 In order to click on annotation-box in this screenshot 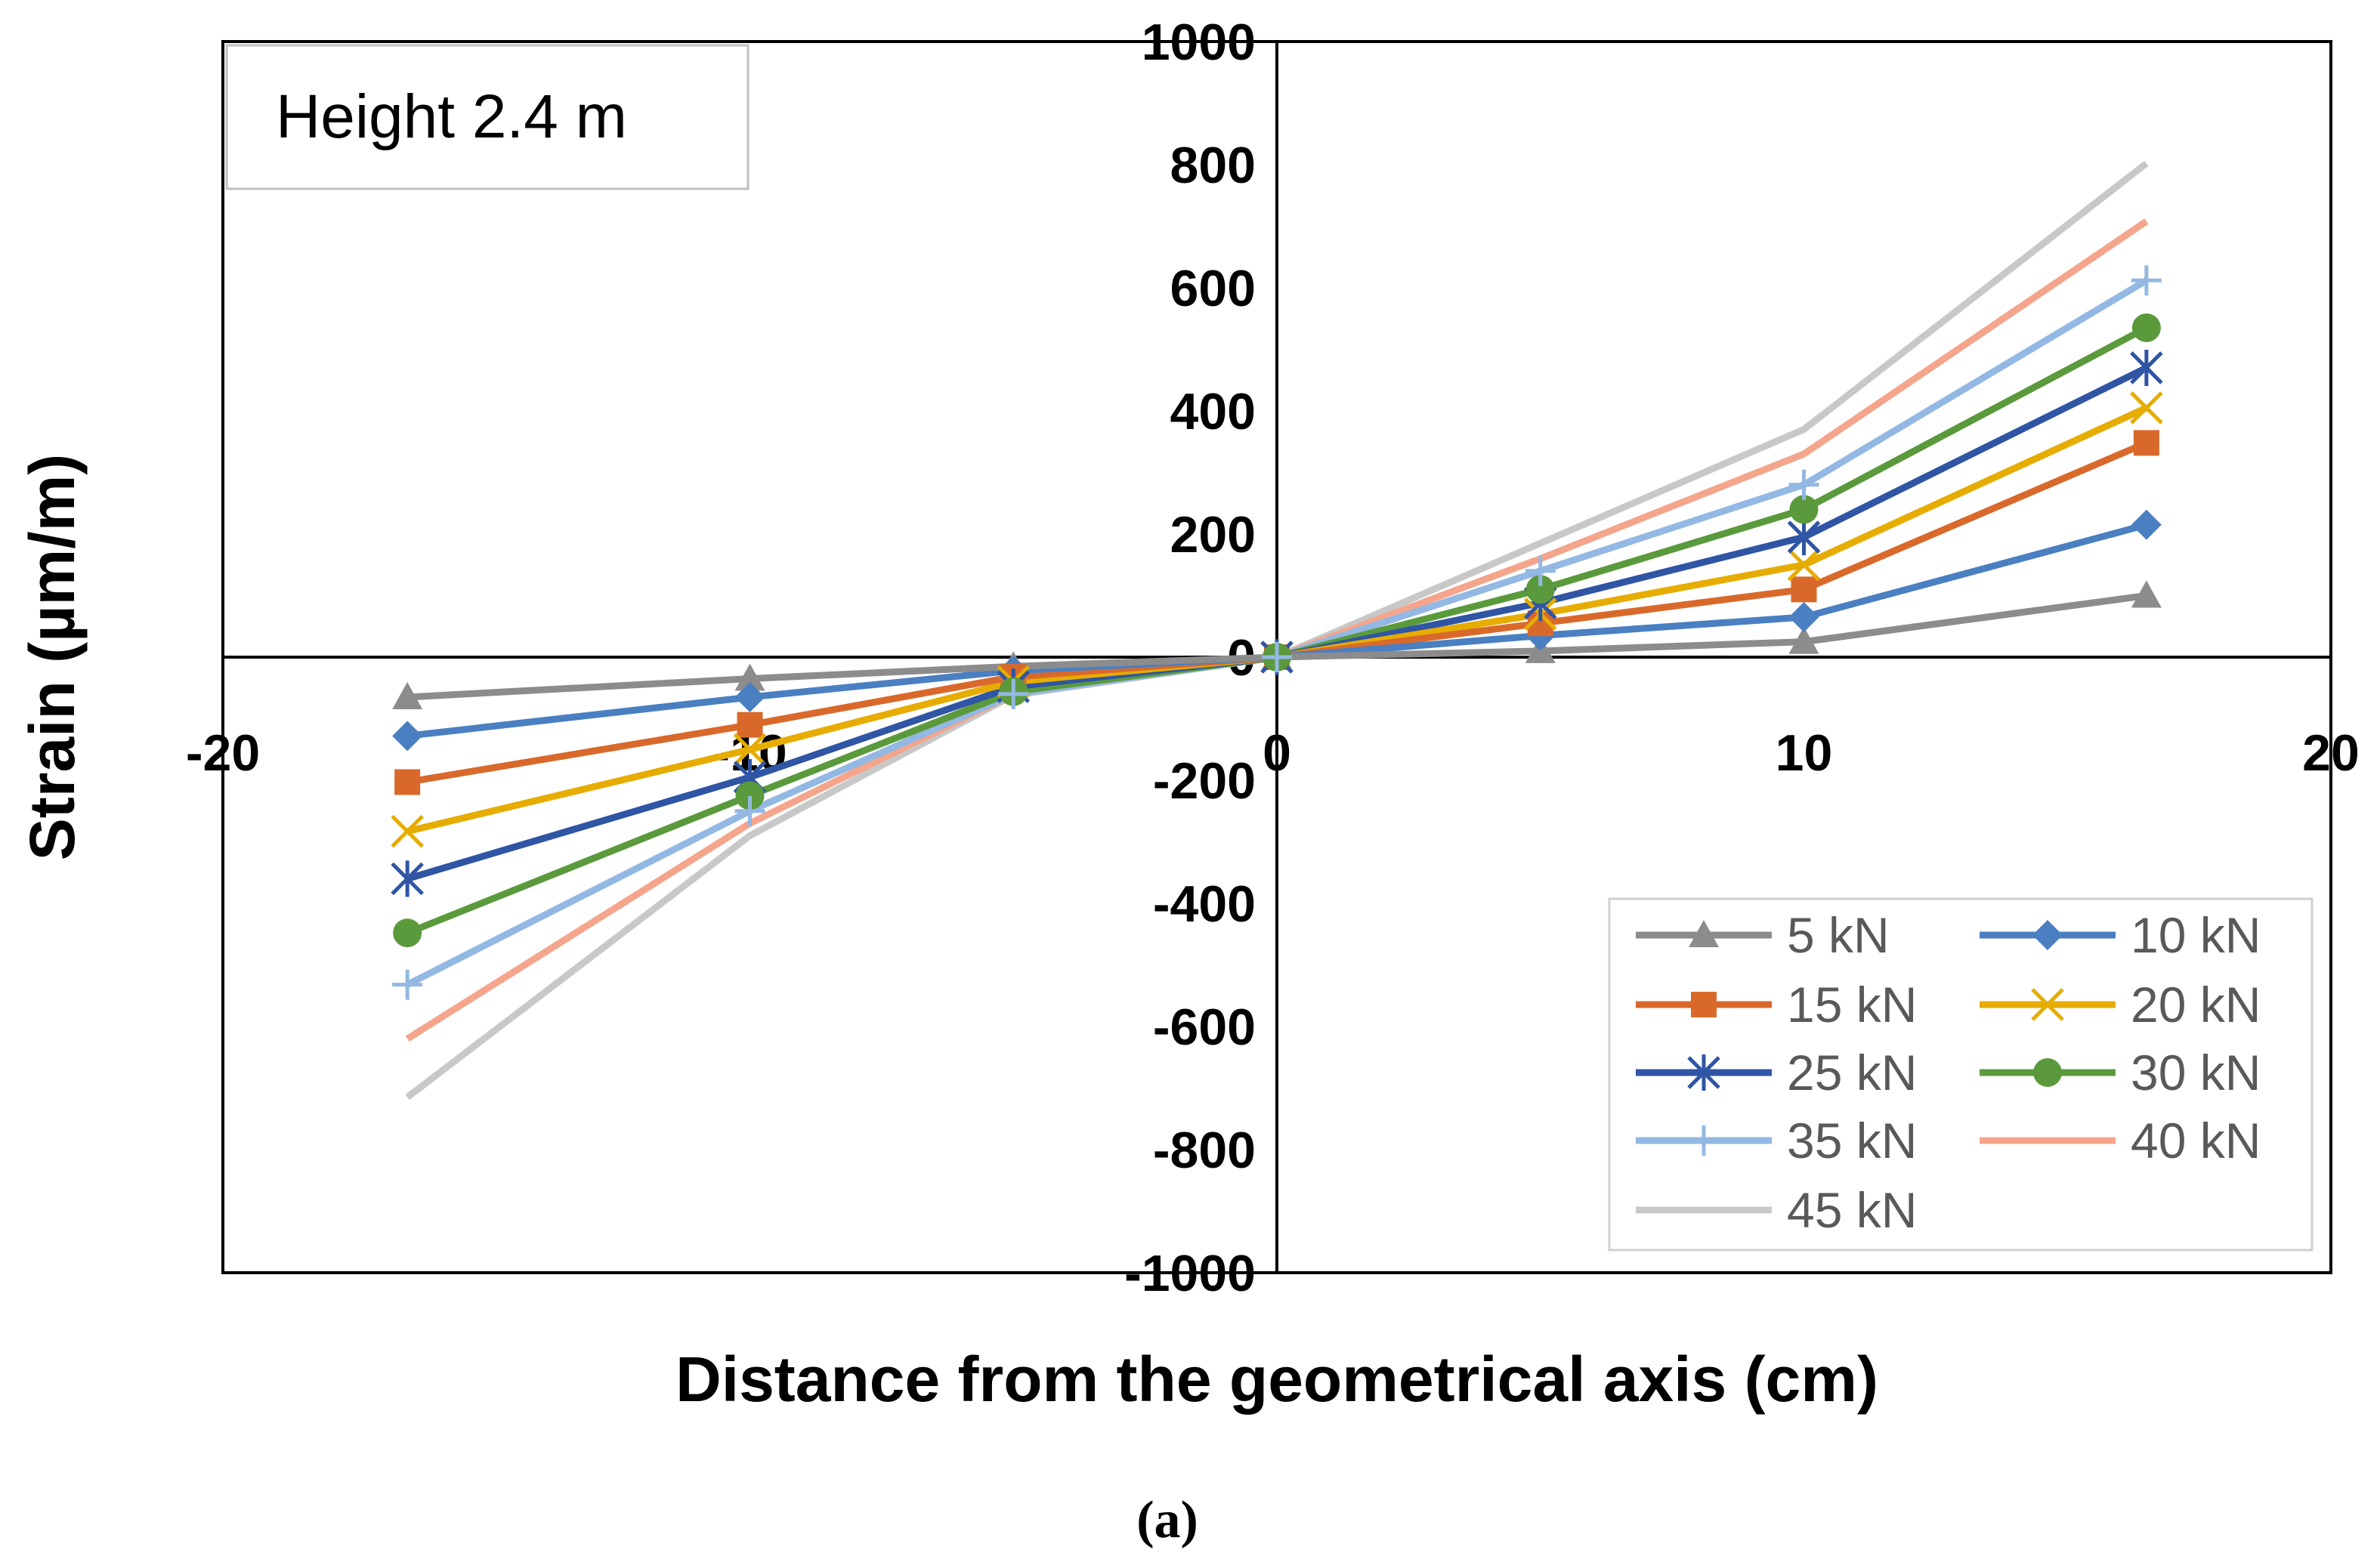, I will do `click(487, 117)`.